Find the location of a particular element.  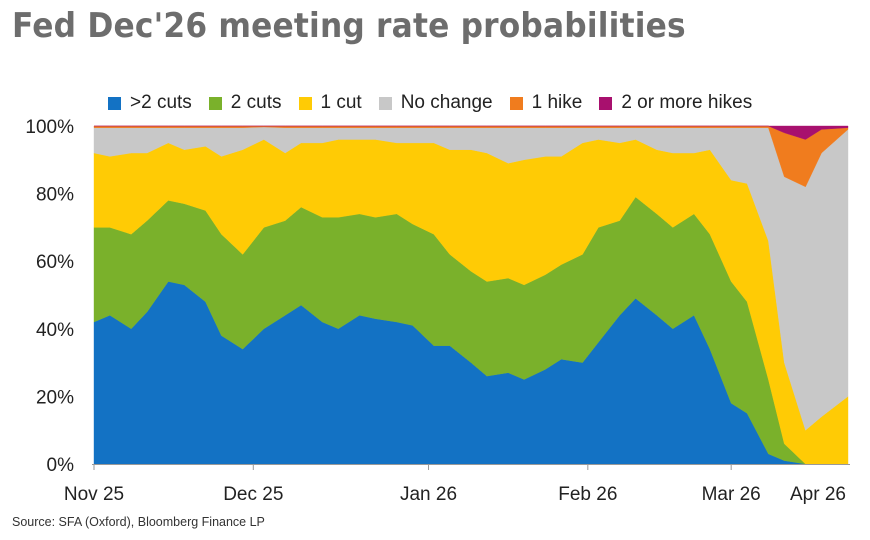

legend-label: 2 cuts is located at coordinates (256, 102).